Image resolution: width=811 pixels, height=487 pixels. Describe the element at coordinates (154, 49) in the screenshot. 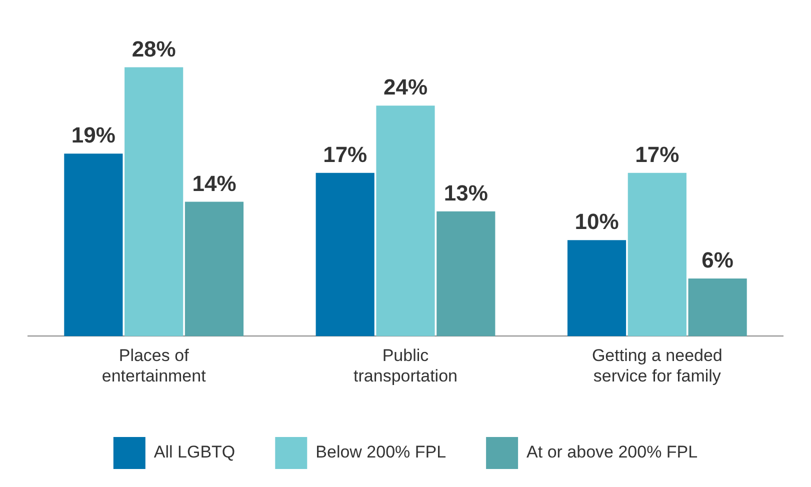

I see `data-label: 28%` at that location.